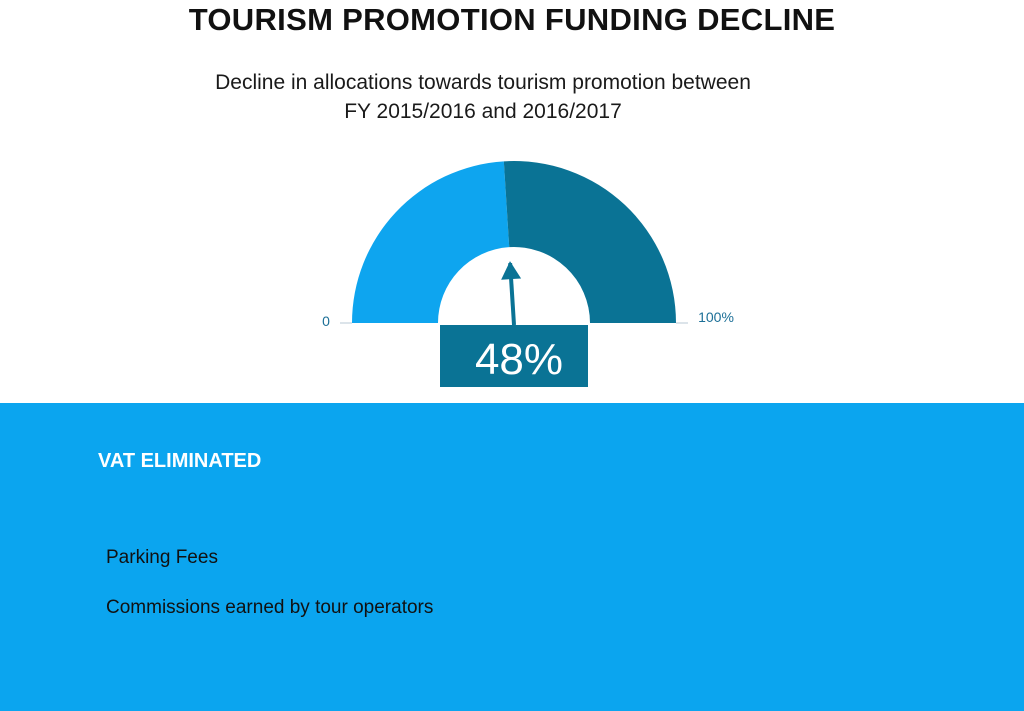 This screenshot has height=711, width=1024. I want to click on gauge-needle-arrowhead, so click(511, 270).